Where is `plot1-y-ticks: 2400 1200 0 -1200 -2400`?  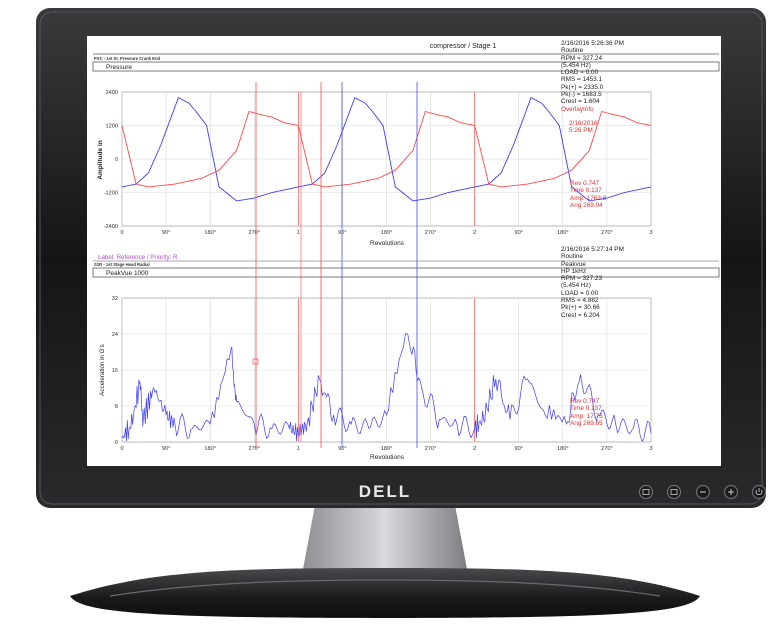 plot1-y-ticks: 2400 1200 0 -1200 -2400 is located at coordinates (111, 160).